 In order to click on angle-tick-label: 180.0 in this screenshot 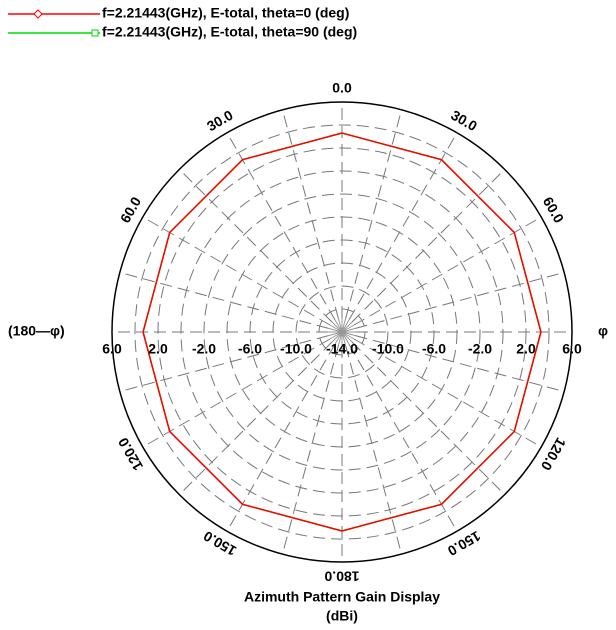, I will do `click(341, 576)`.